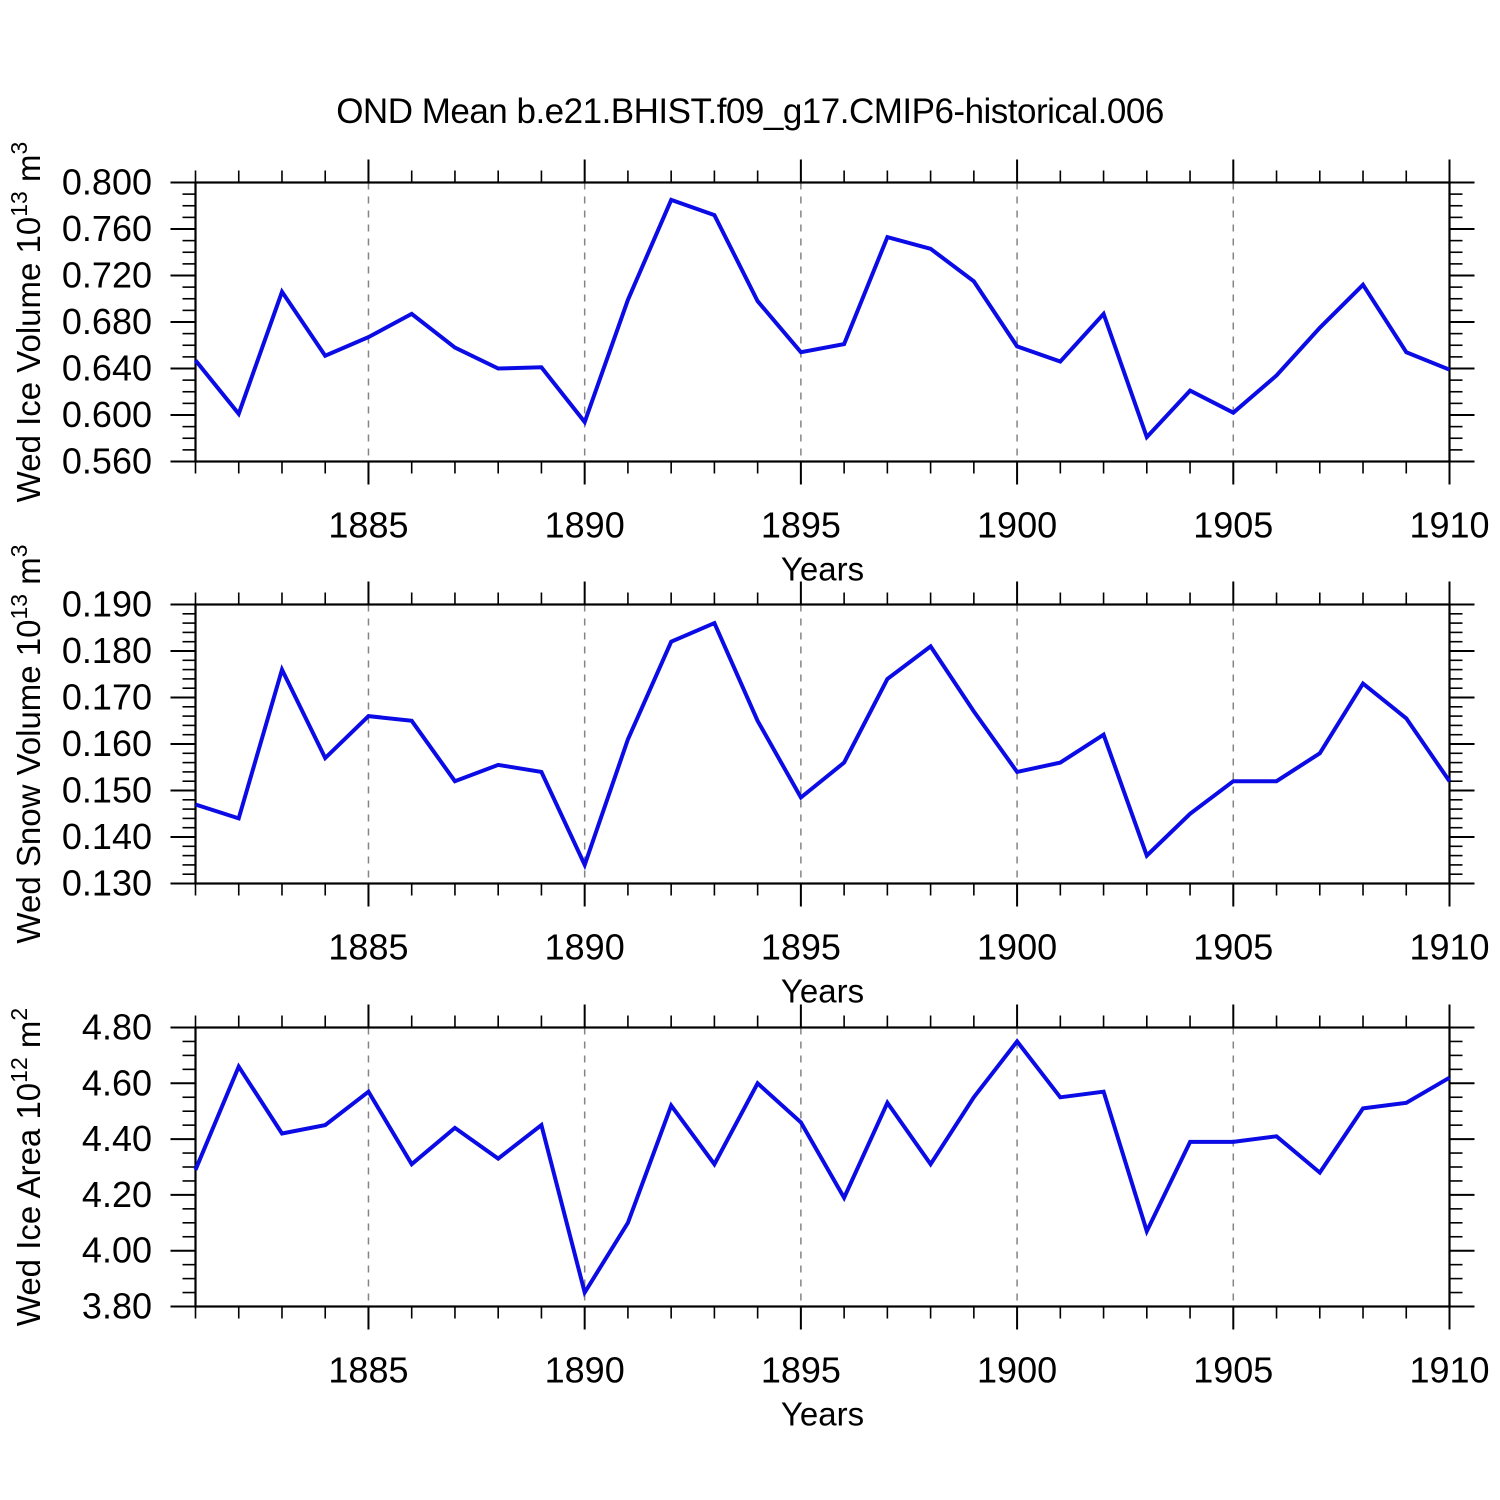 This screenshot has height=1500, width=1500. What do you see at coordinates (107, 461) in the screenshot?
I see `y-tick-label: 0.560` at bounding box center [107, 461].